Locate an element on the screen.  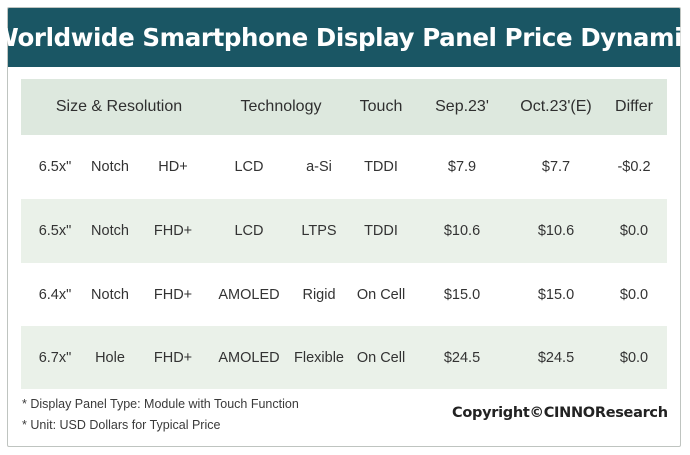
cell-oct-price: $24.5 is located at coordinates (556, 357).